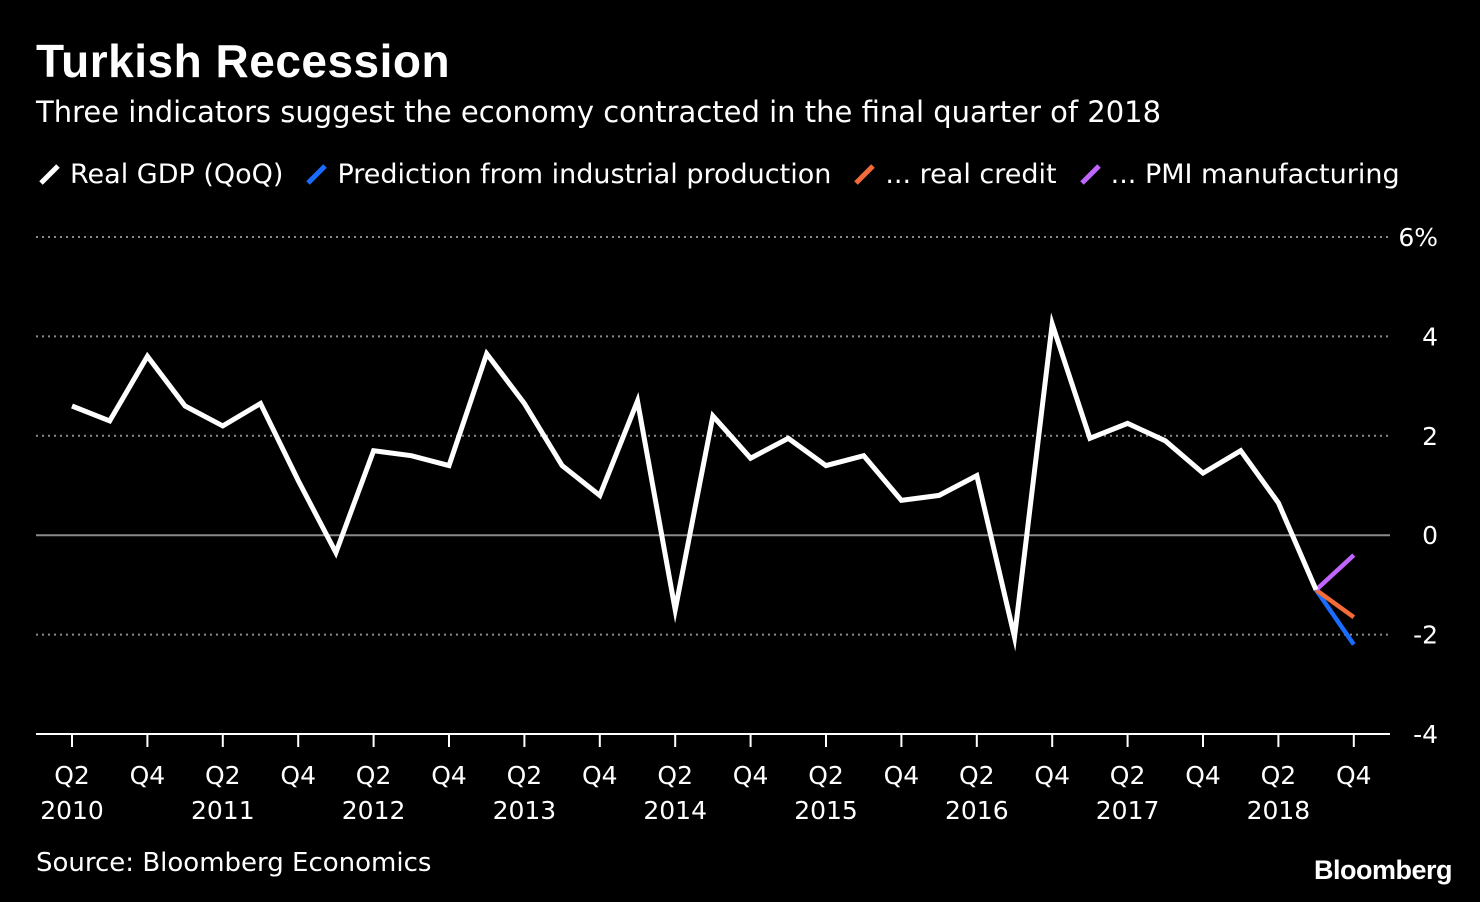 The width and height of the screenshot is (1480, 902). I want to click on y-tick-label: 6%, so click(1418, 237).